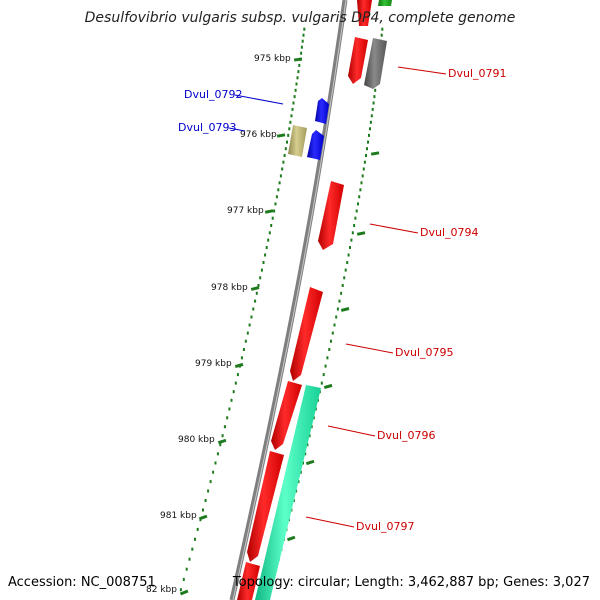  I want to click on gene-label-dvul-0795: Dvul_0795, so click(424, 352).